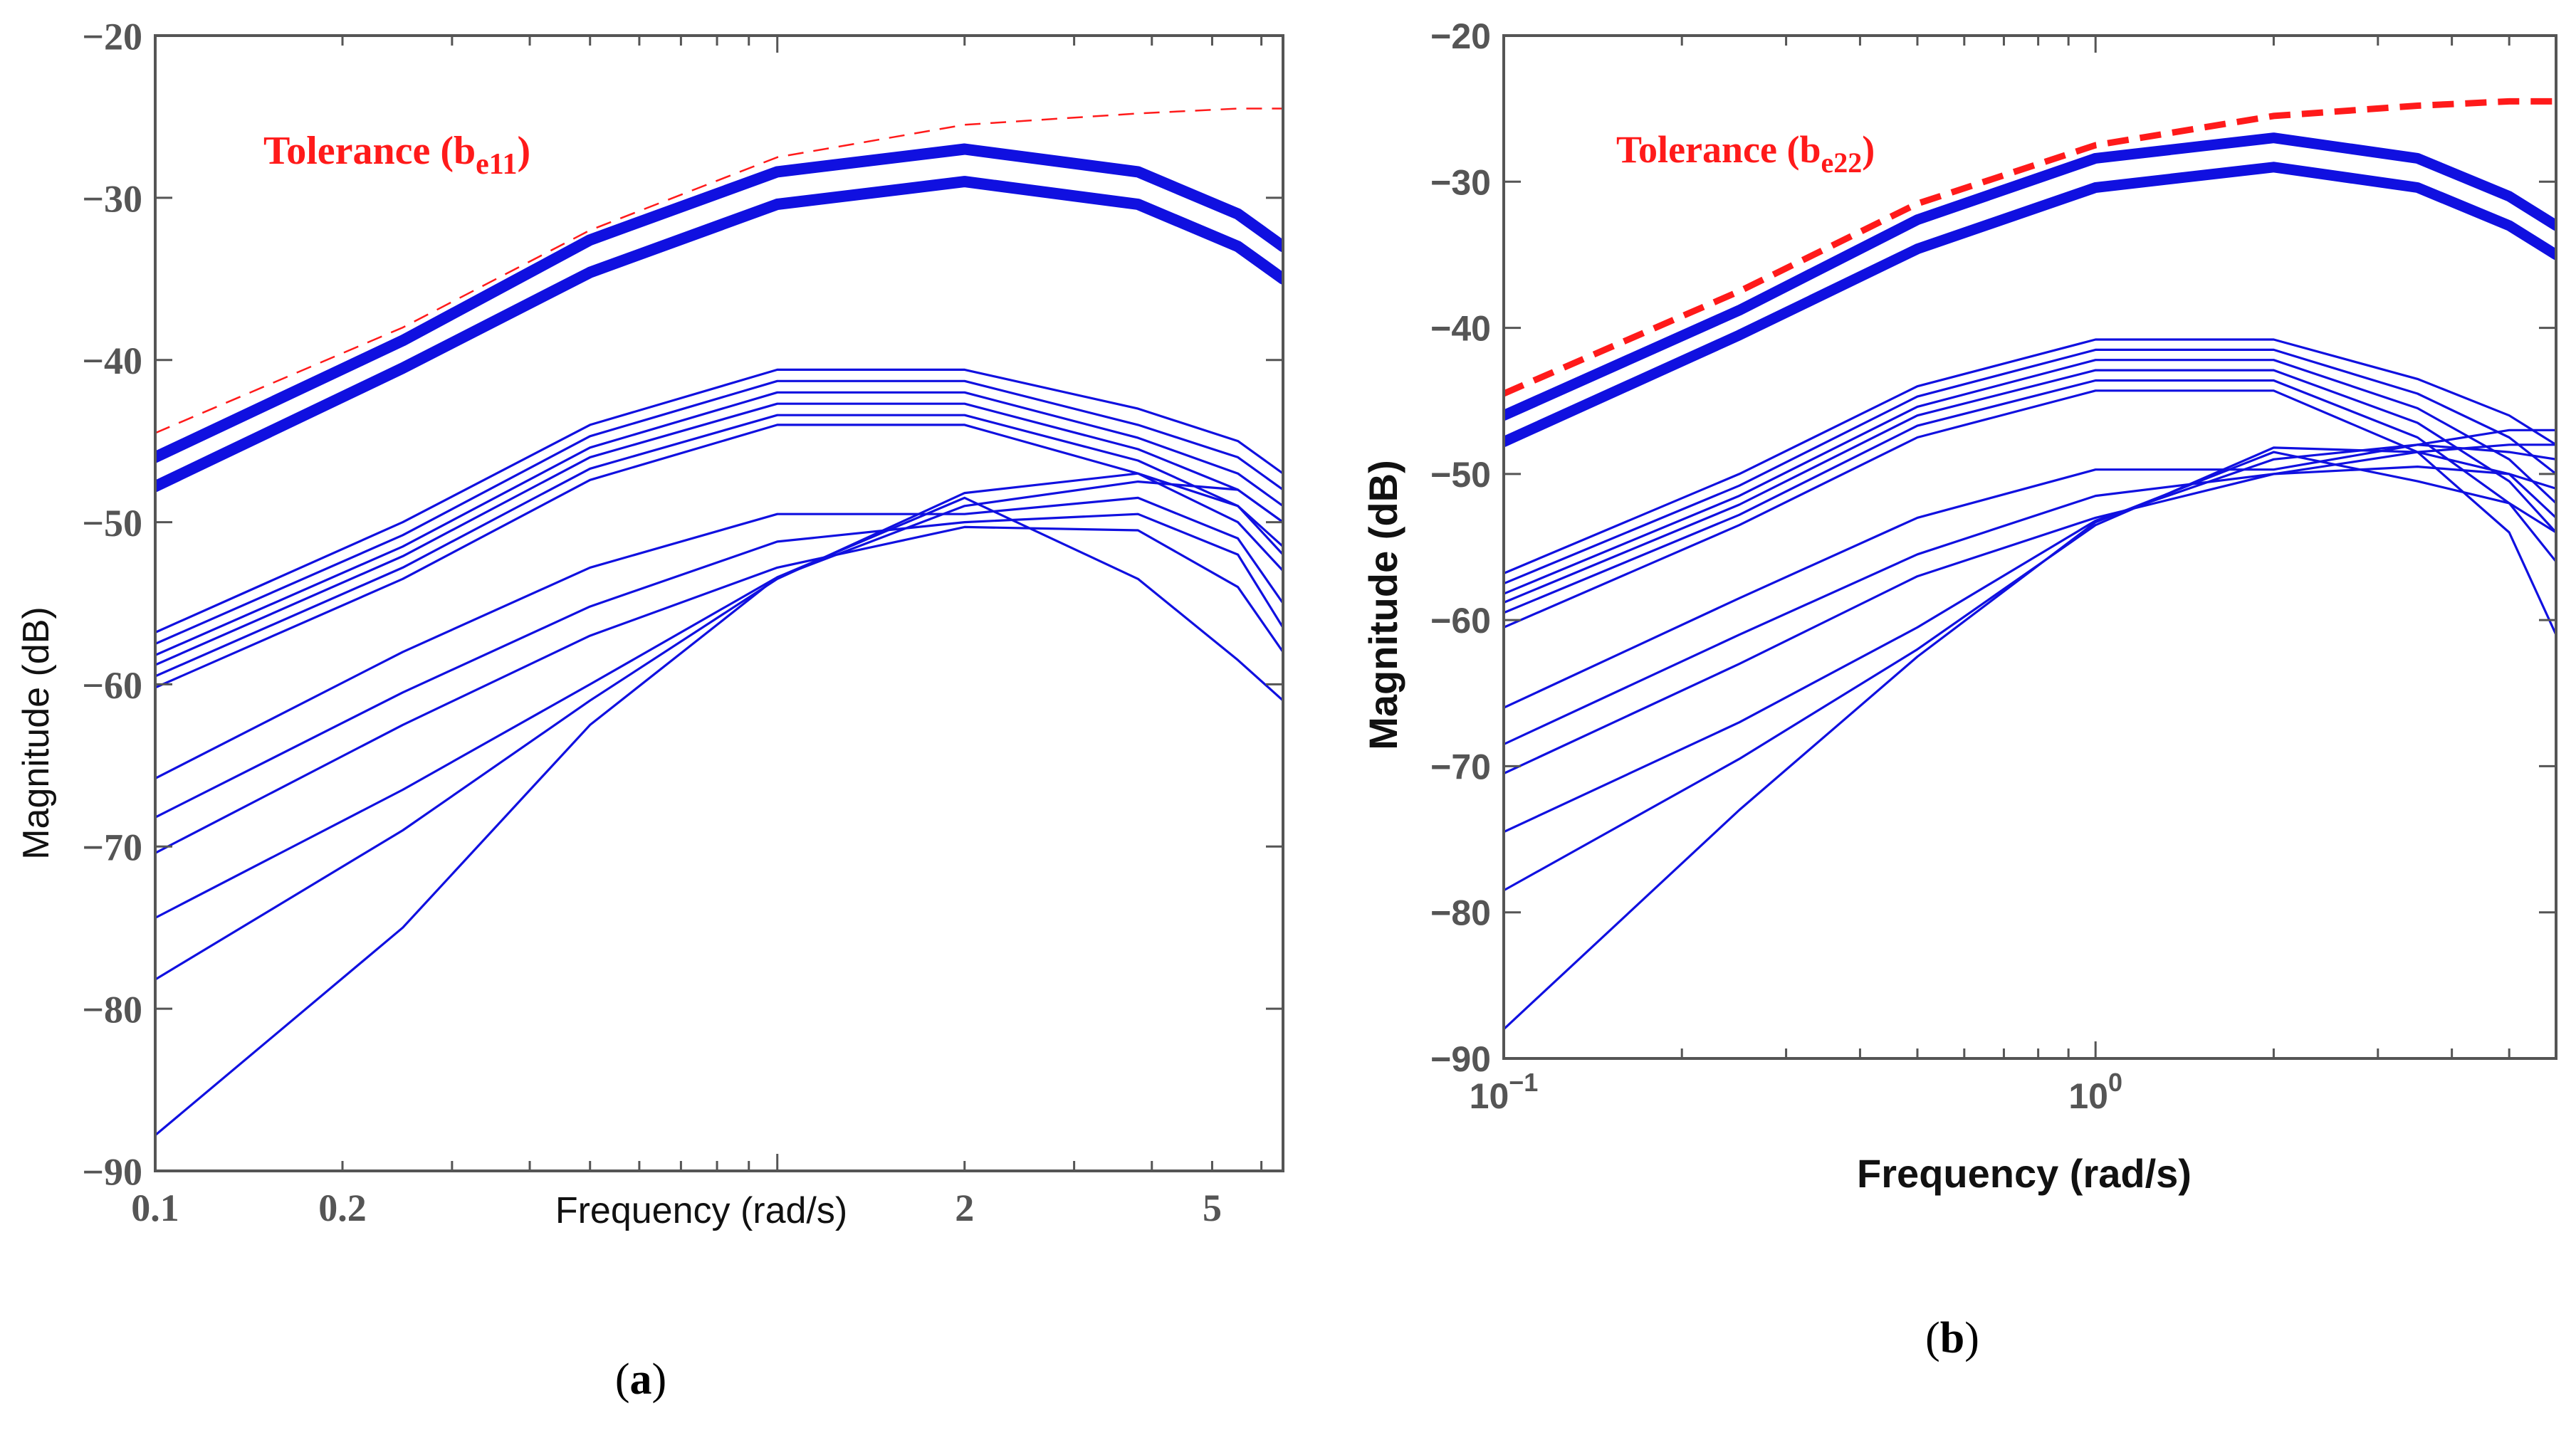 The height and width of the screenshot is (1435, 2576). Describe the element at coordinates (36, 733) in the screenshot. I see `panel-a-y-label: Magnitude (dB)` at that location.